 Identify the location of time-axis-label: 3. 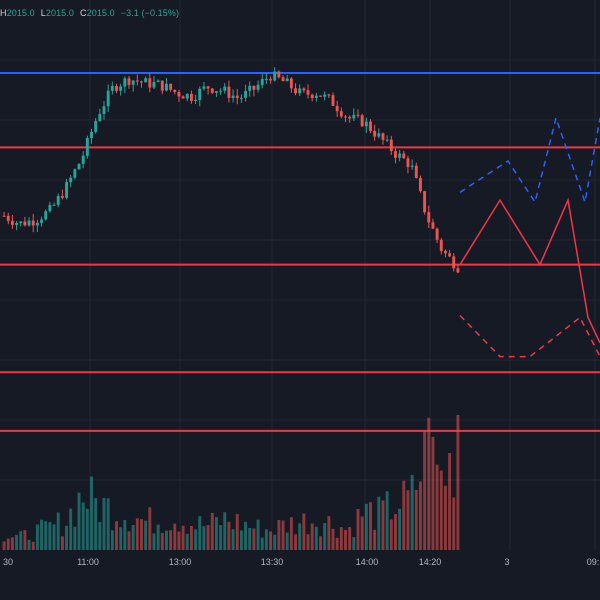
(506, 562).